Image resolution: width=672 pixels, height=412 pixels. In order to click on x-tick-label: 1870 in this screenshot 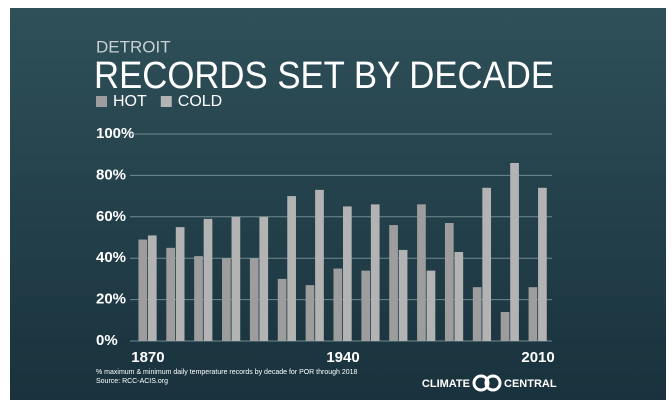, I will do `click(147, 357)`.